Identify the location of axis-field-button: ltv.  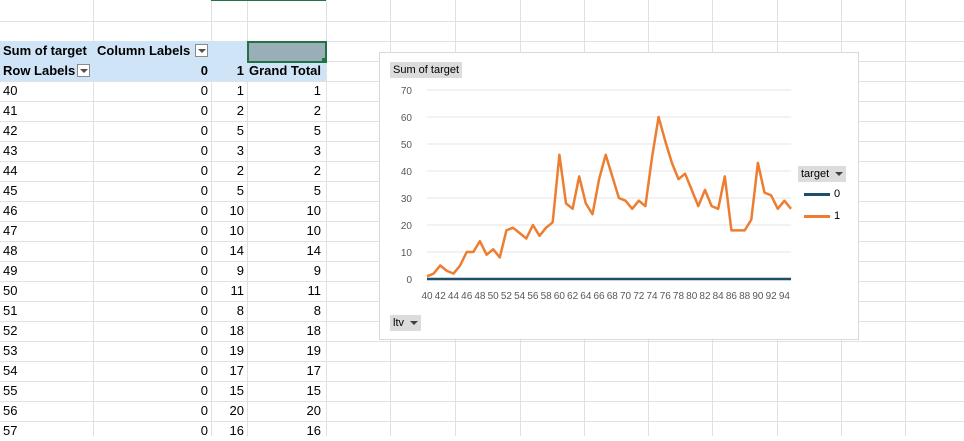
(405, 323).